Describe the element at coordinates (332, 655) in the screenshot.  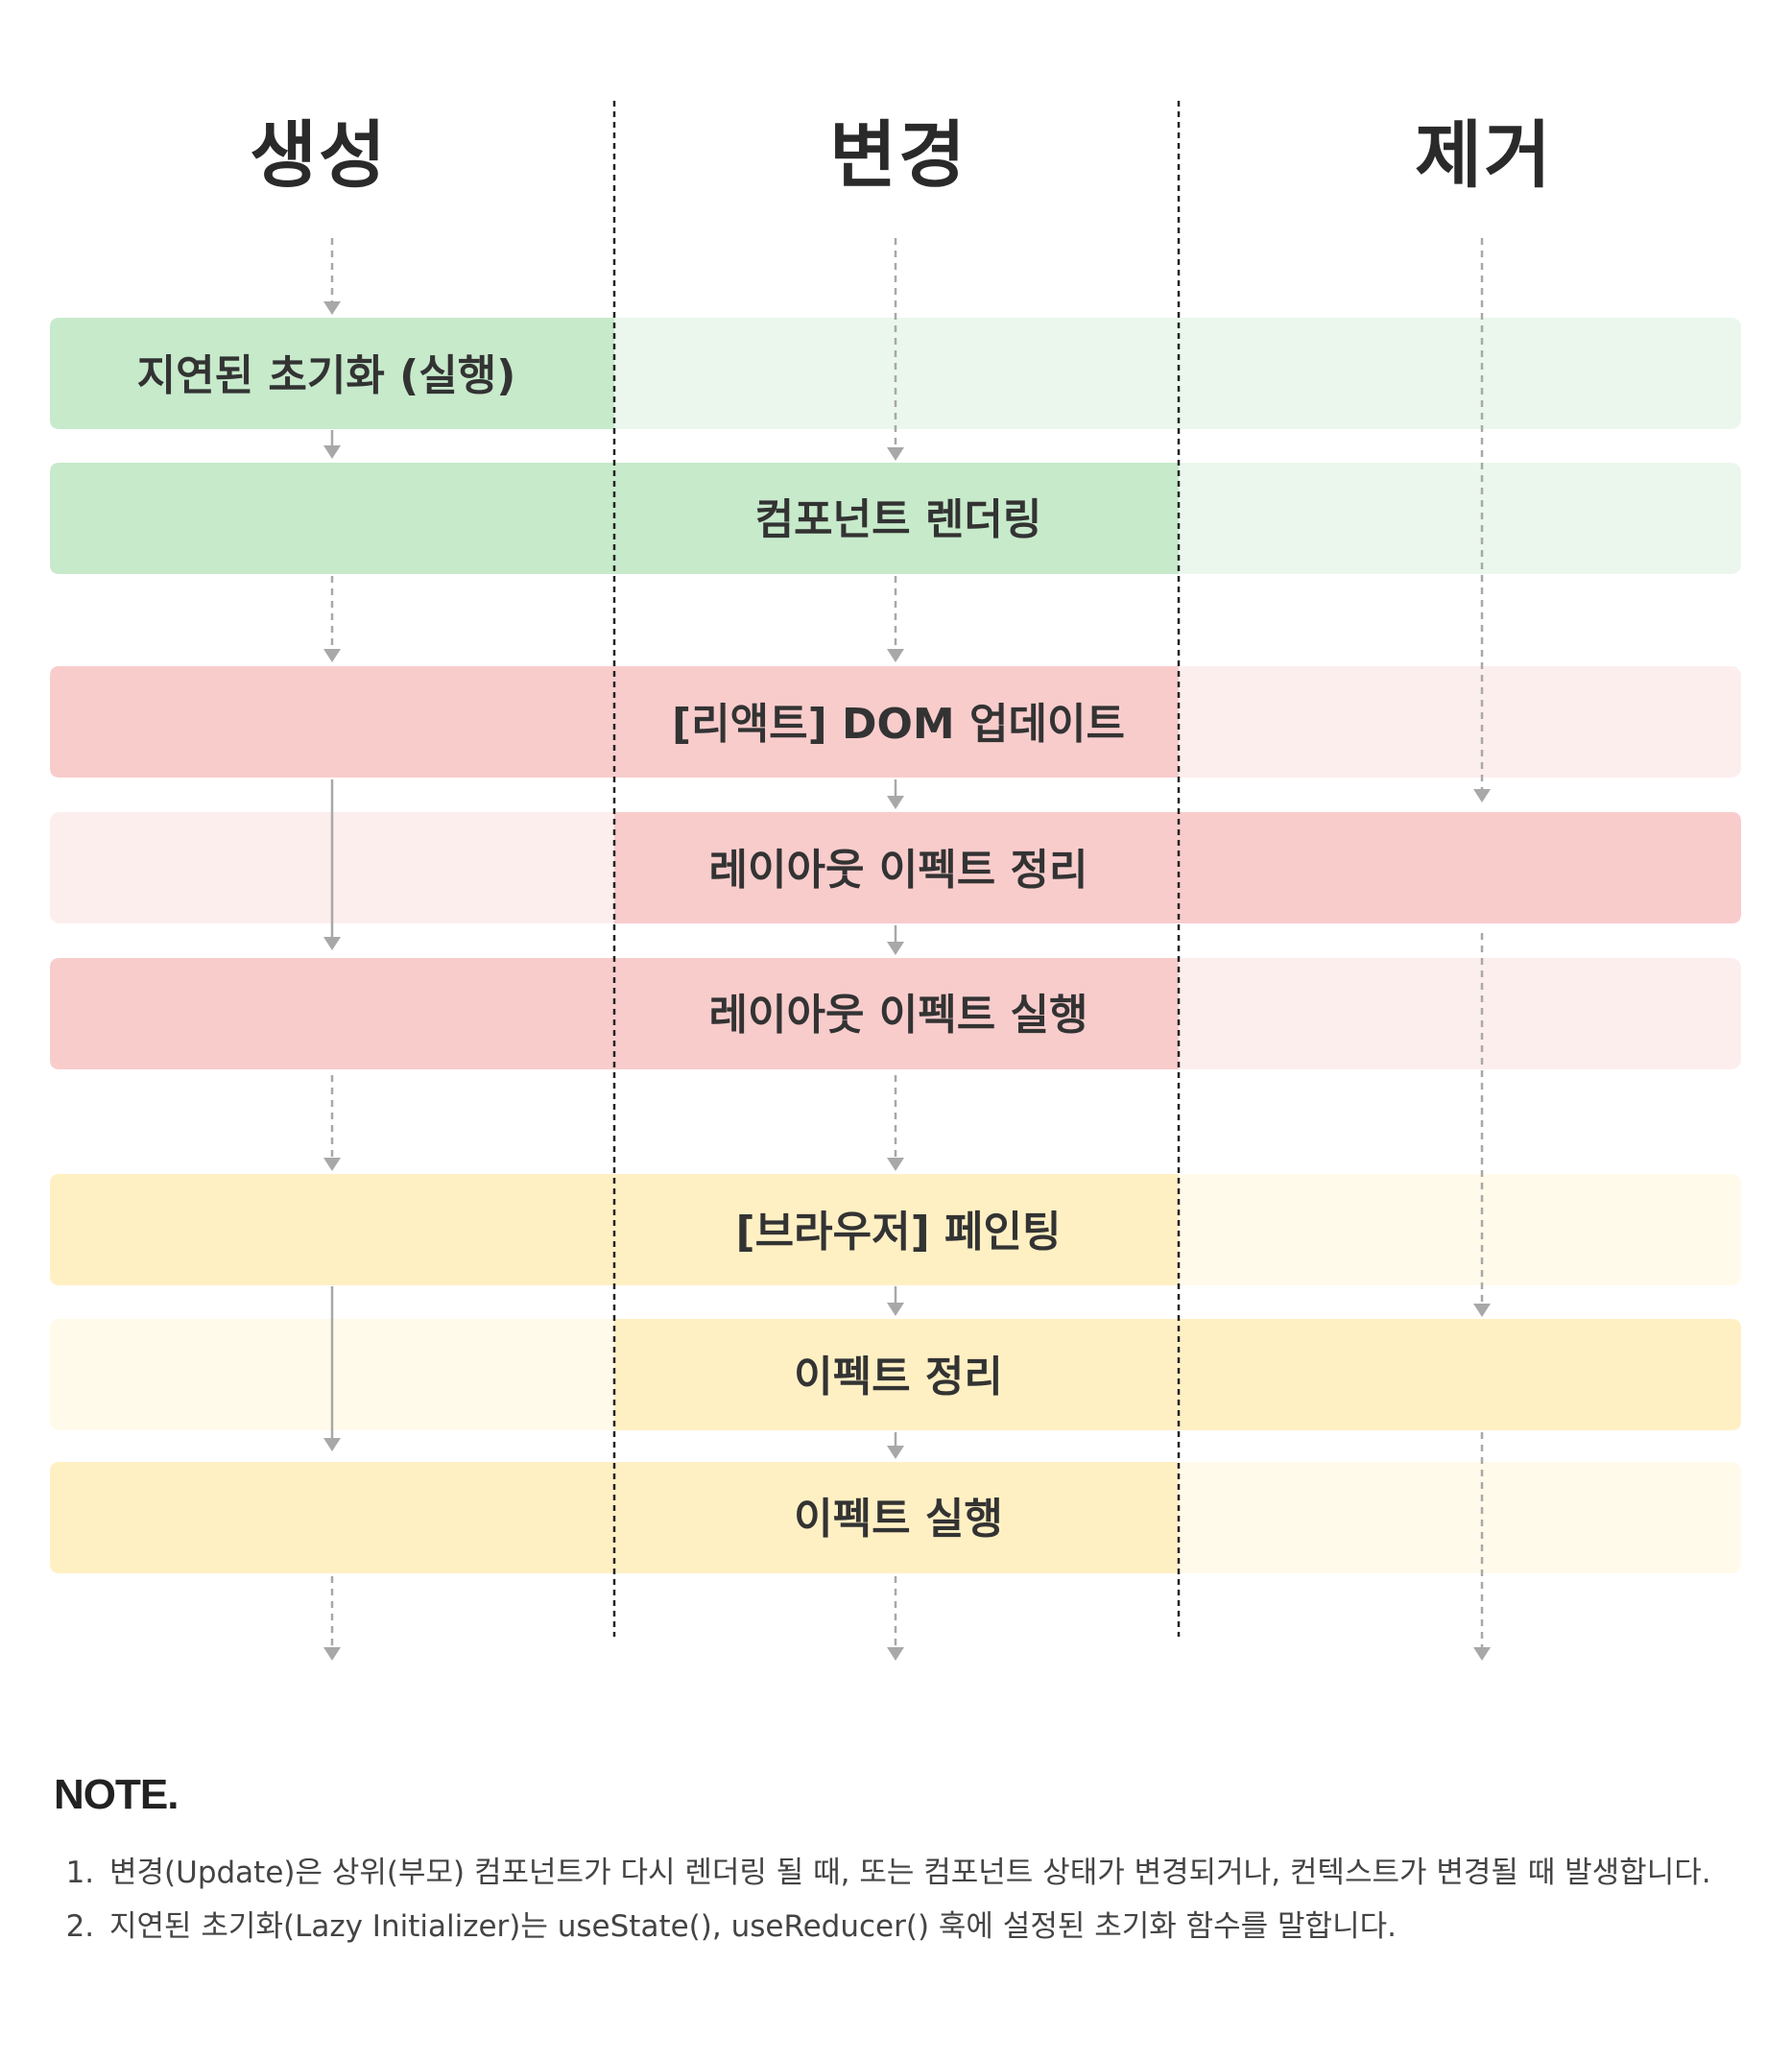
I see `arrow-mount-3-head` at that location.